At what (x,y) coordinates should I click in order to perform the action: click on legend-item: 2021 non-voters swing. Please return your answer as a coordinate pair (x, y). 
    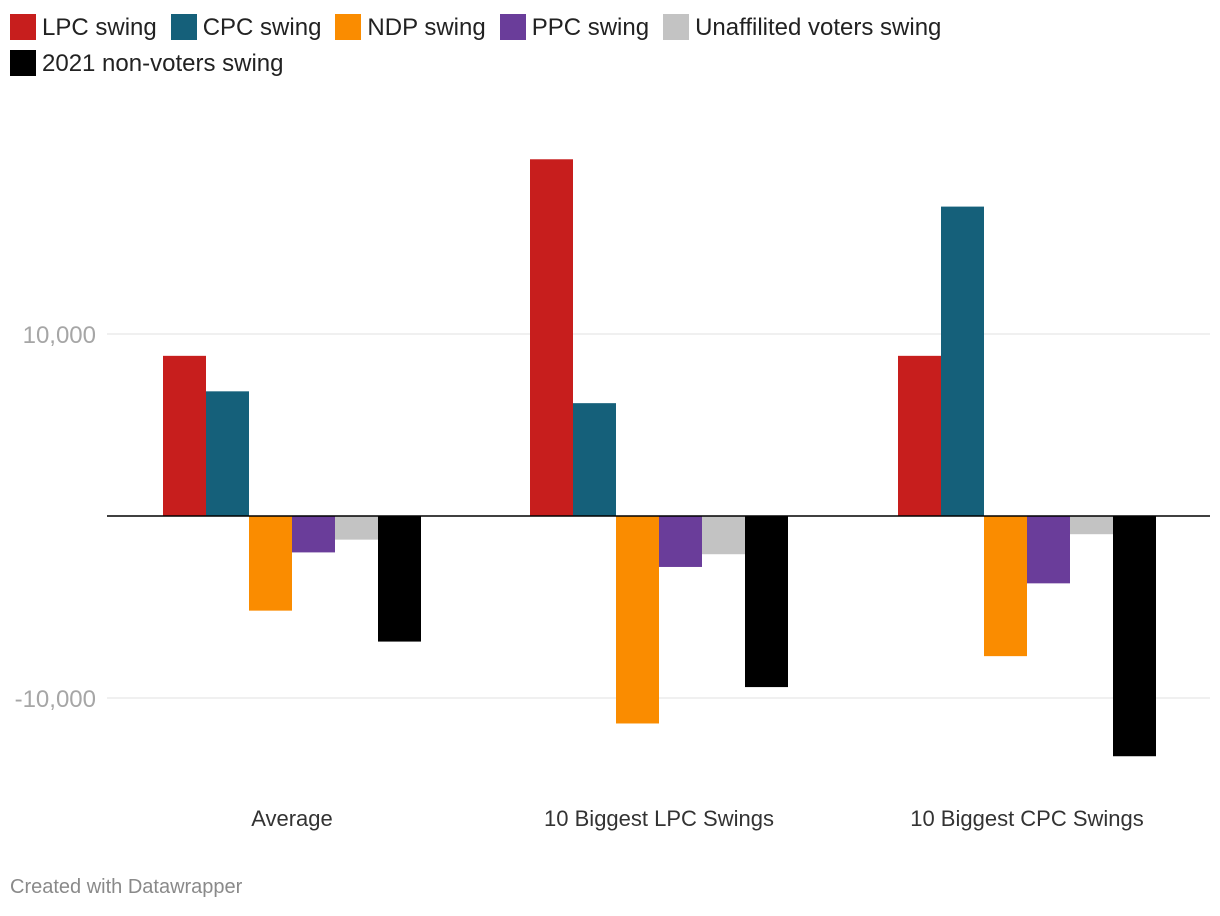
    Looking at the image, I should click on (146, 64).